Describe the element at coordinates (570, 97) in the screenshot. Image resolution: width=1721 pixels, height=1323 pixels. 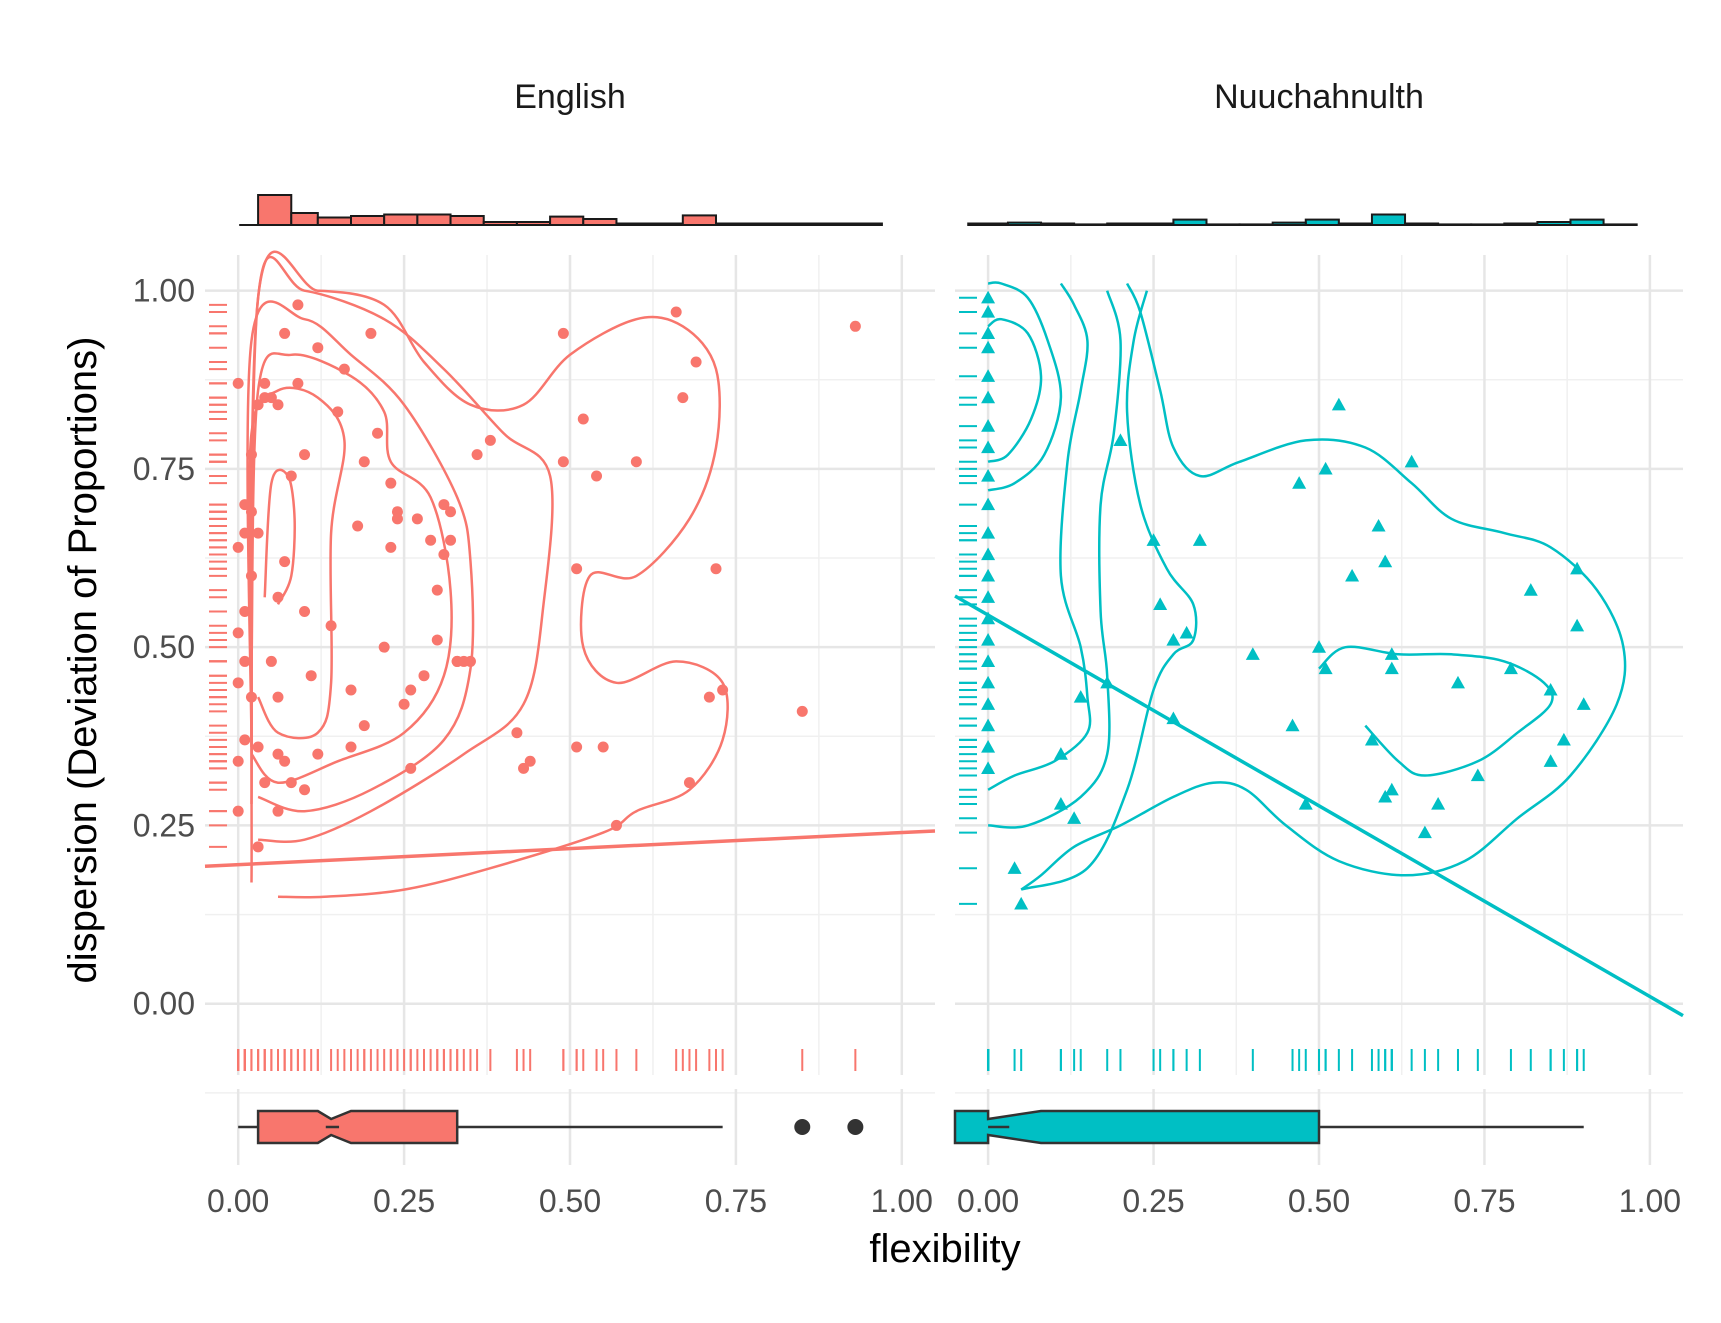
I see `panel-title: English` at that location.